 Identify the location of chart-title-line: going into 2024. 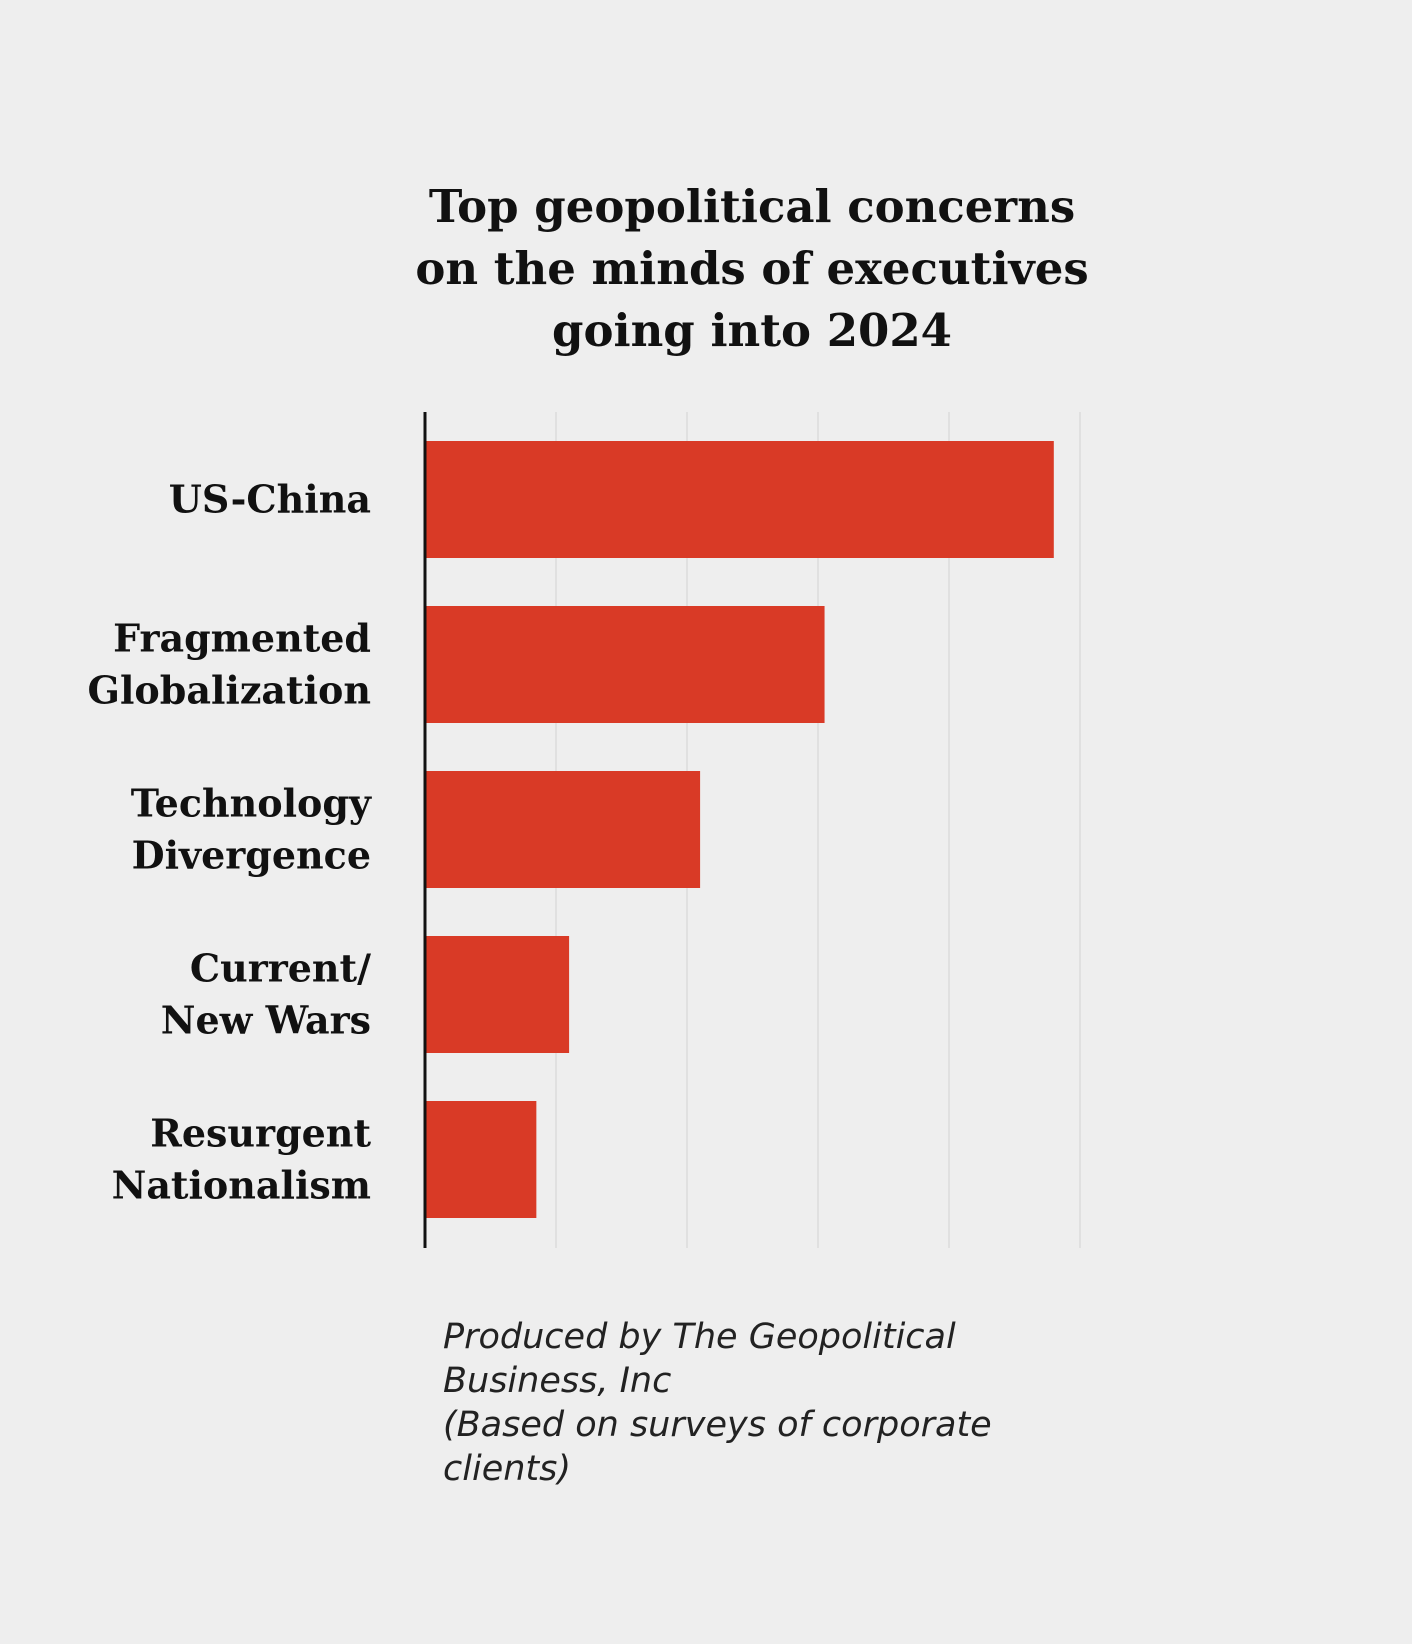
(752, 330).